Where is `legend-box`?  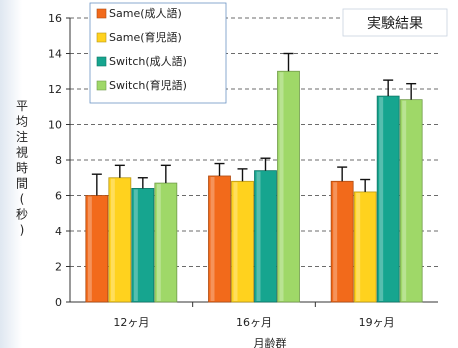
legend-box is located at coordinates (158, 53).